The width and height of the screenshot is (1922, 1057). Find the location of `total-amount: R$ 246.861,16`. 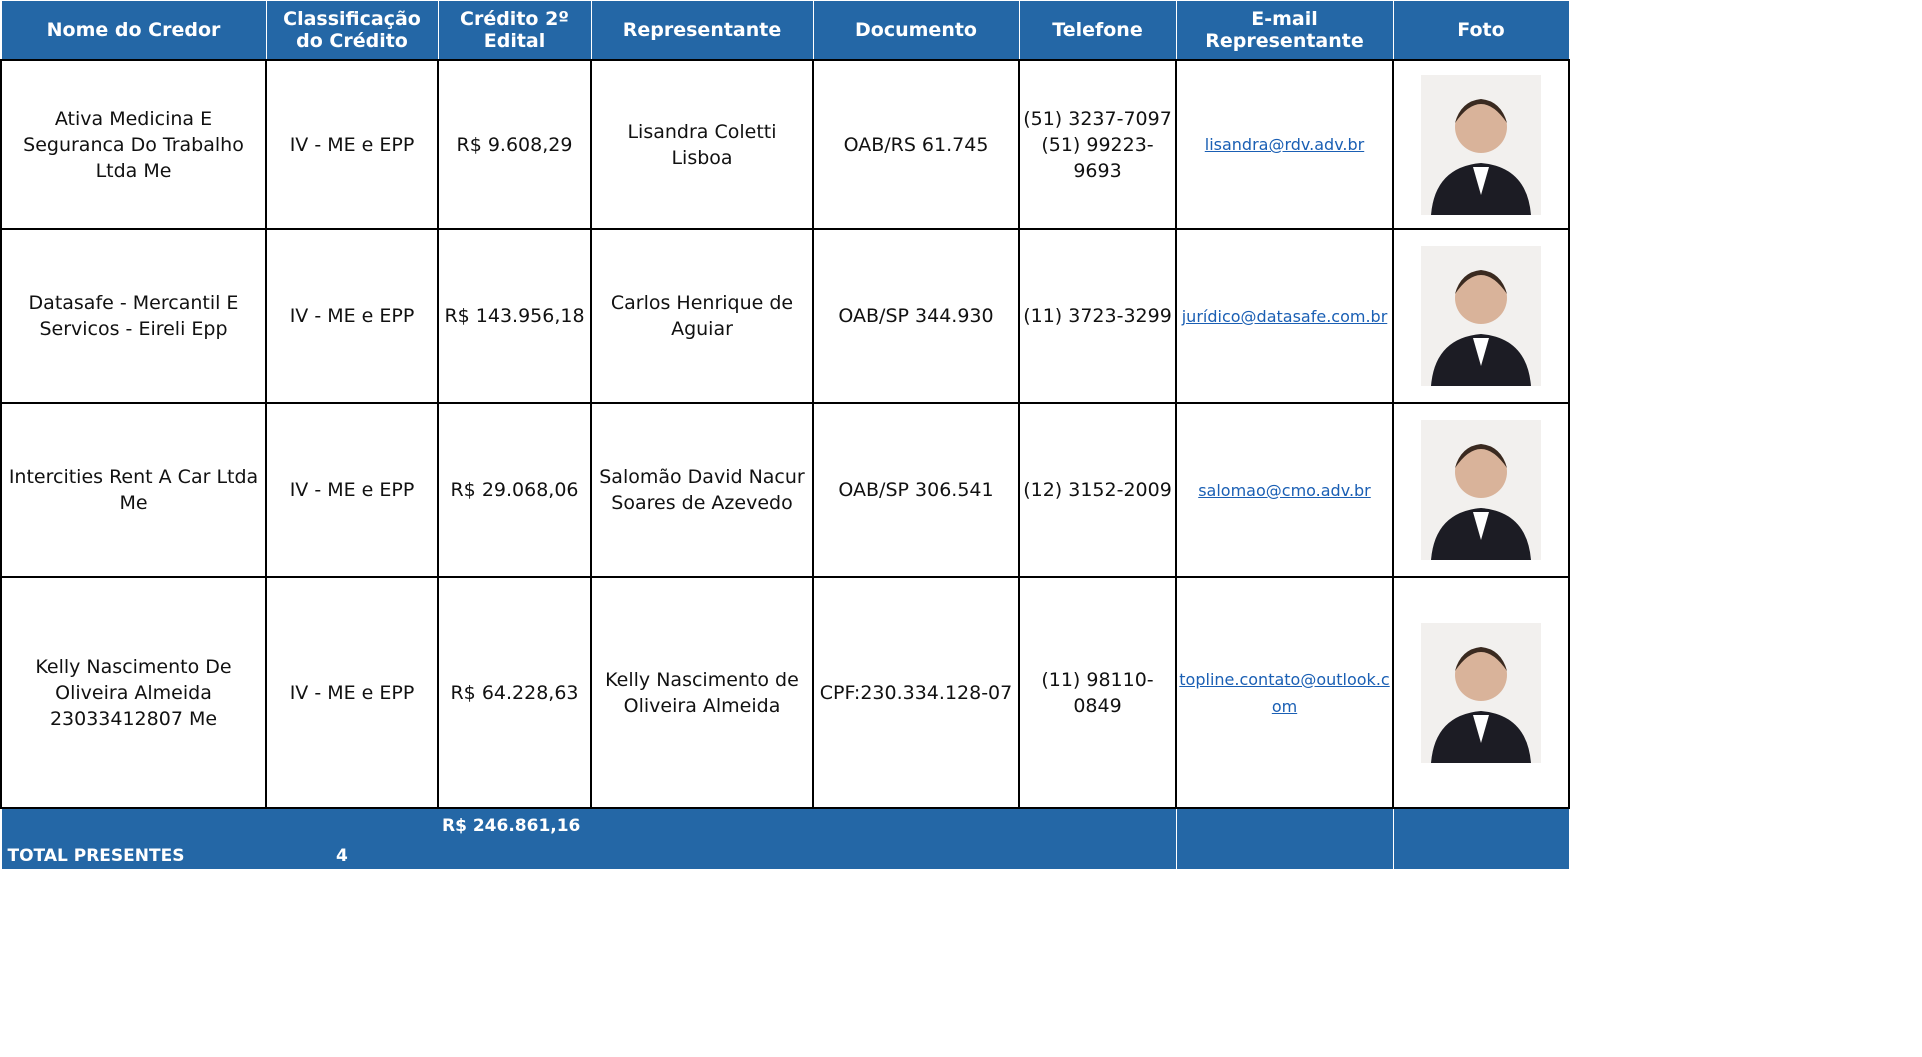

total-amount: R$ 246.861,16 is located at coordinates (514, 838).